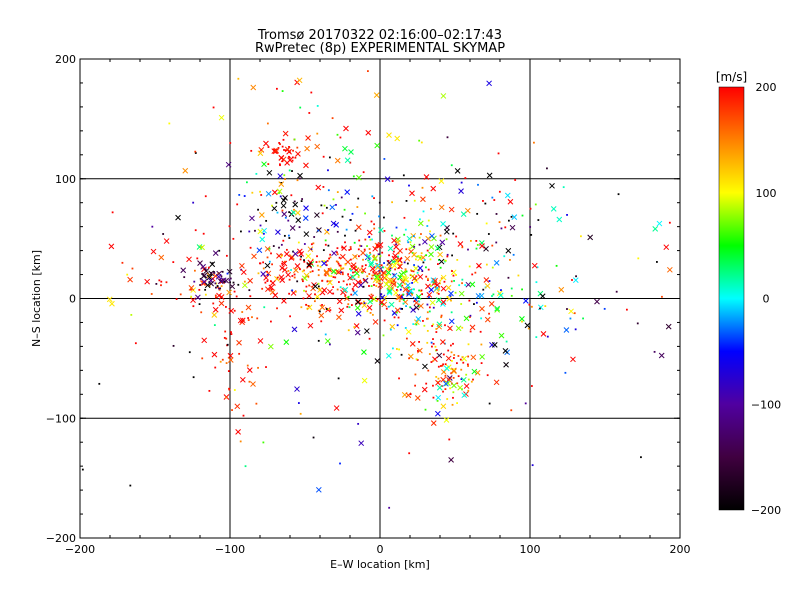 This screenshot has width=800, height=600. What do you see at coordinates (731, 77) in the screenshot?
I see `colorbar-label: [m/s]` at bounding box center [731, 77].